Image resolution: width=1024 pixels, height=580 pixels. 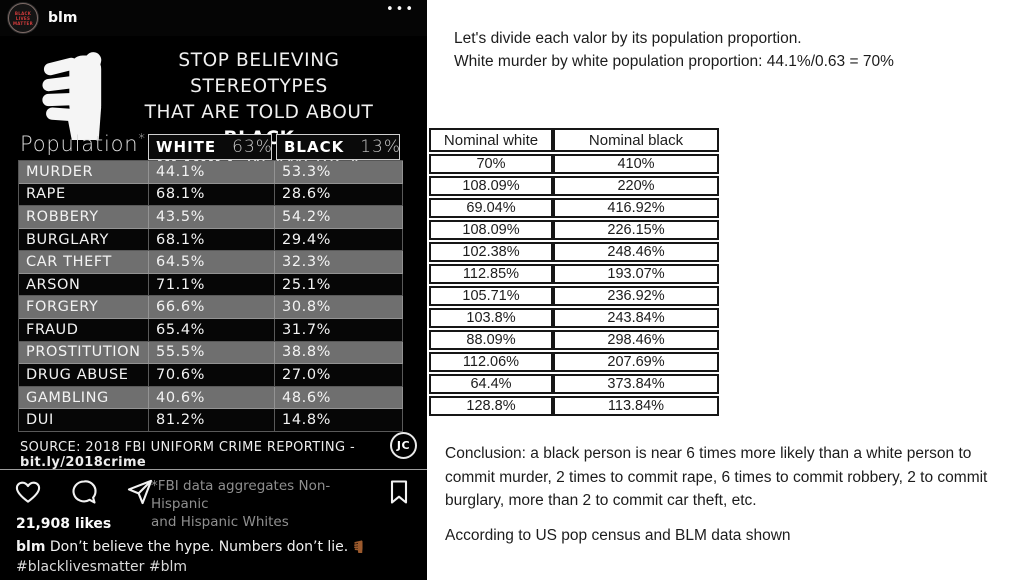 I want to click on crime-black-cell: 48.6%, so click(x=339, y=398).